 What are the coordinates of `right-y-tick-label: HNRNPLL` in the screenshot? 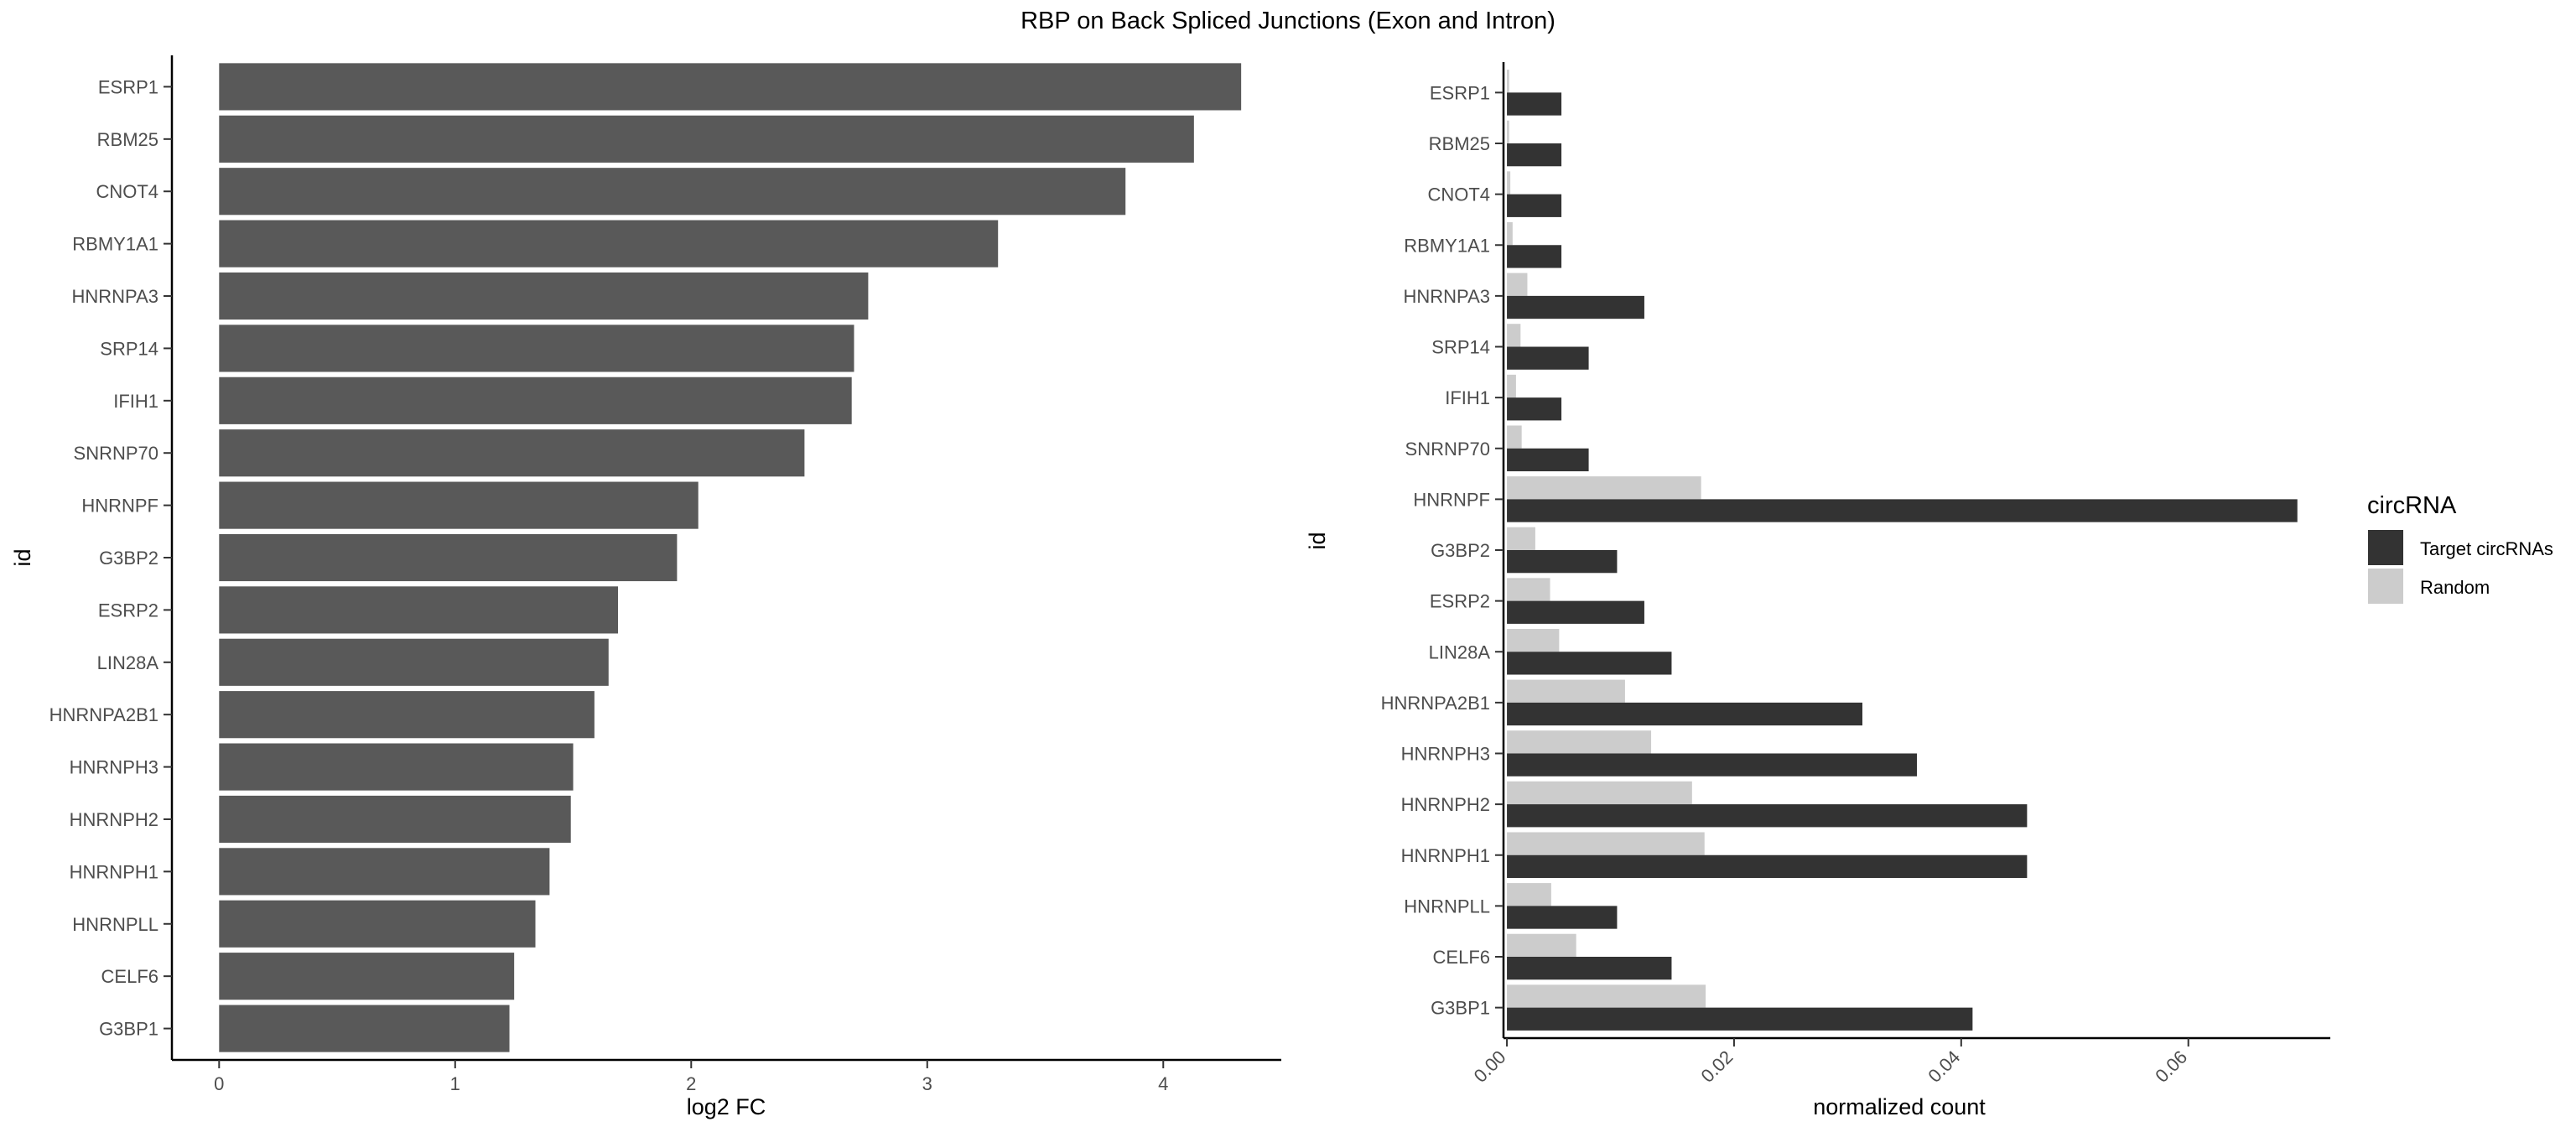 It's located at (1447, 906).